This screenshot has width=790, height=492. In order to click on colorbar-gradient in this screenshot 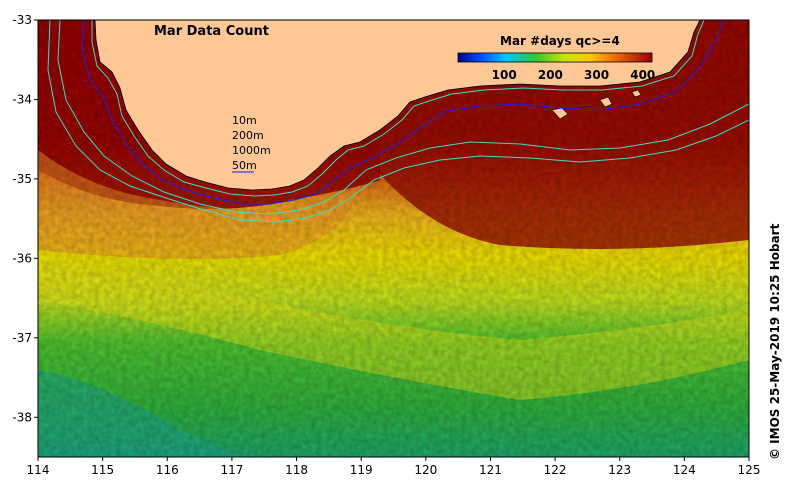, I will do `click(555, 57)`.